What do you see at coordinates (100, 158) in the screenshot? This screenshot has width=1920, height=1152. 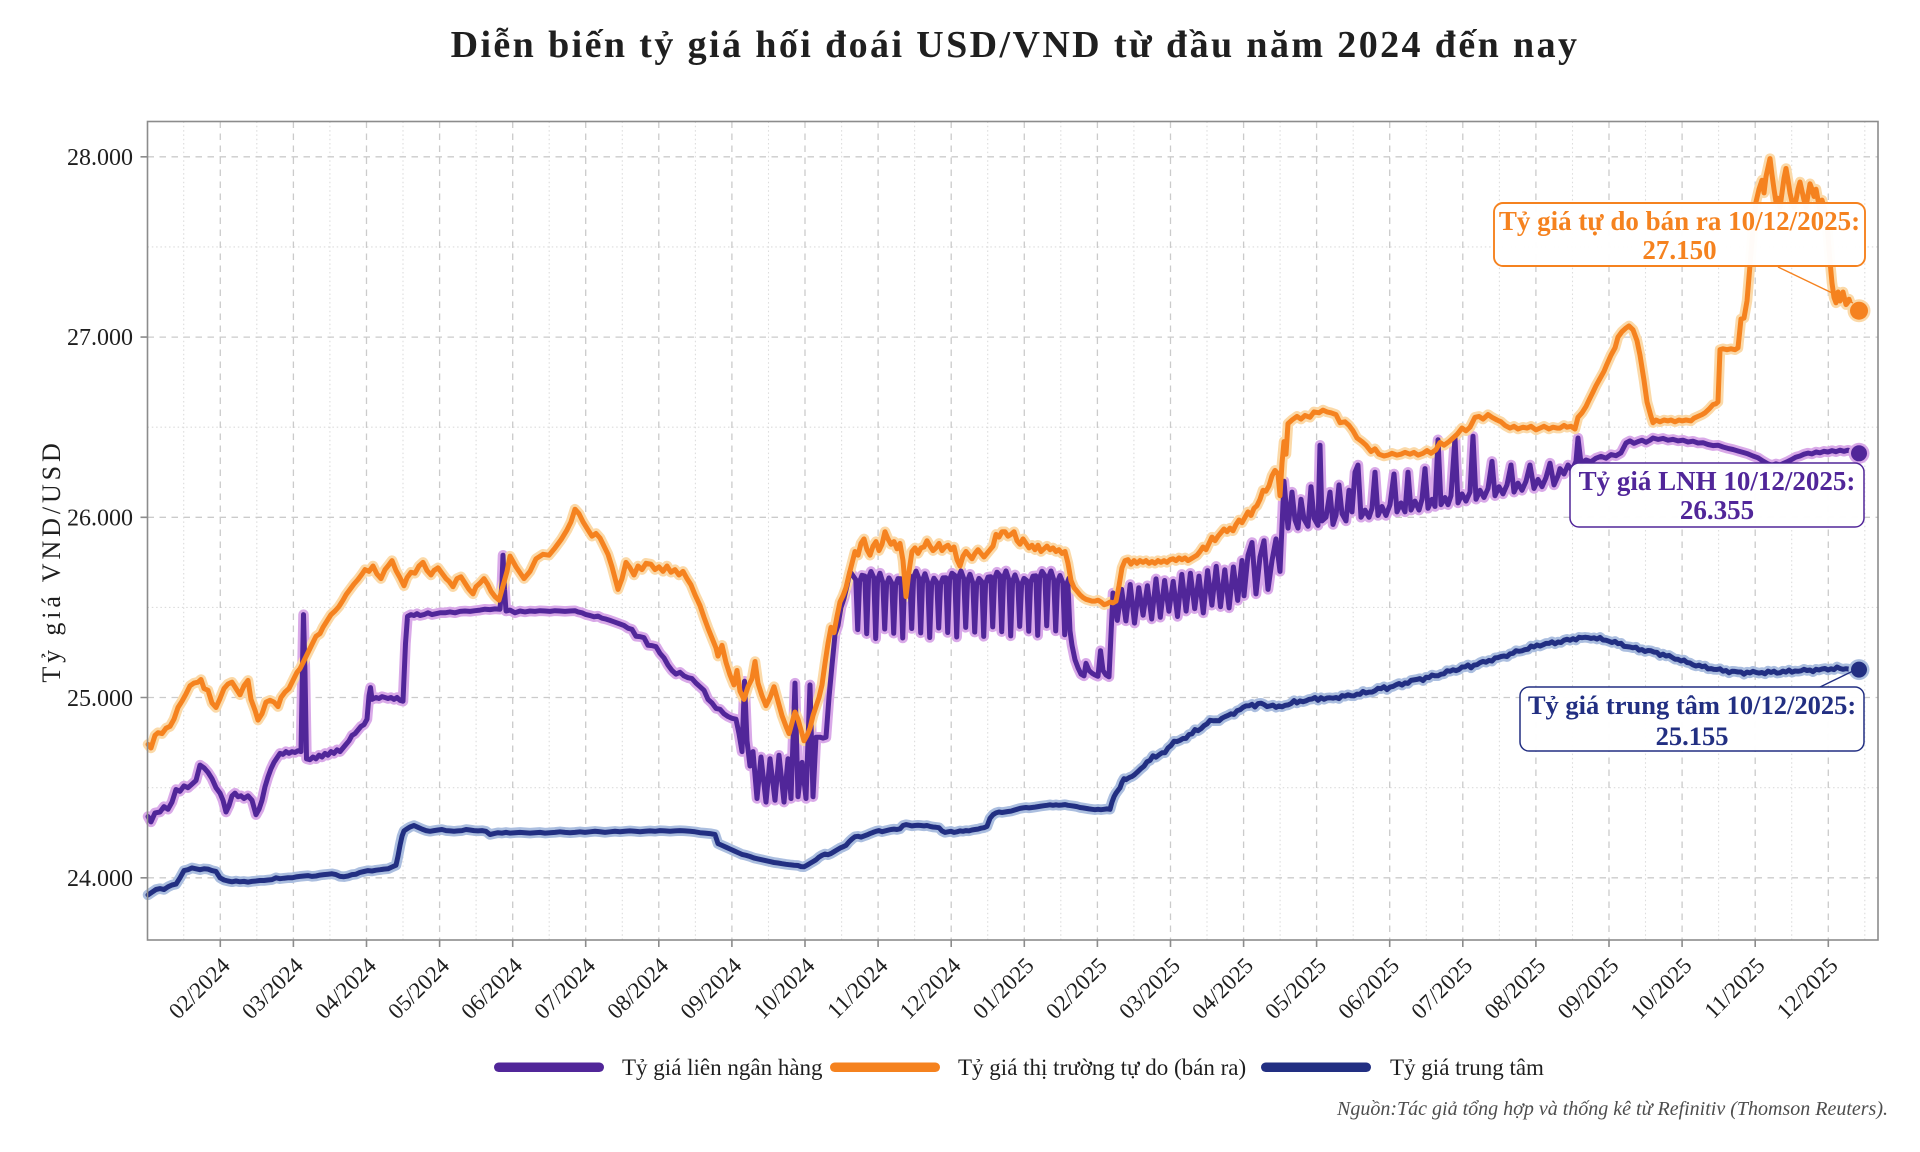 I see `svg-text: 28.000` at bounding box center [100, 158].